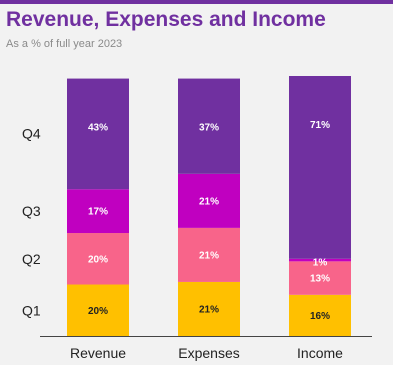 This screenshot has height=365, width=393. Describe the element at coordinates (98, 127) in the screenshot. I see `data-label-q4-revenue: 43%` at that location.